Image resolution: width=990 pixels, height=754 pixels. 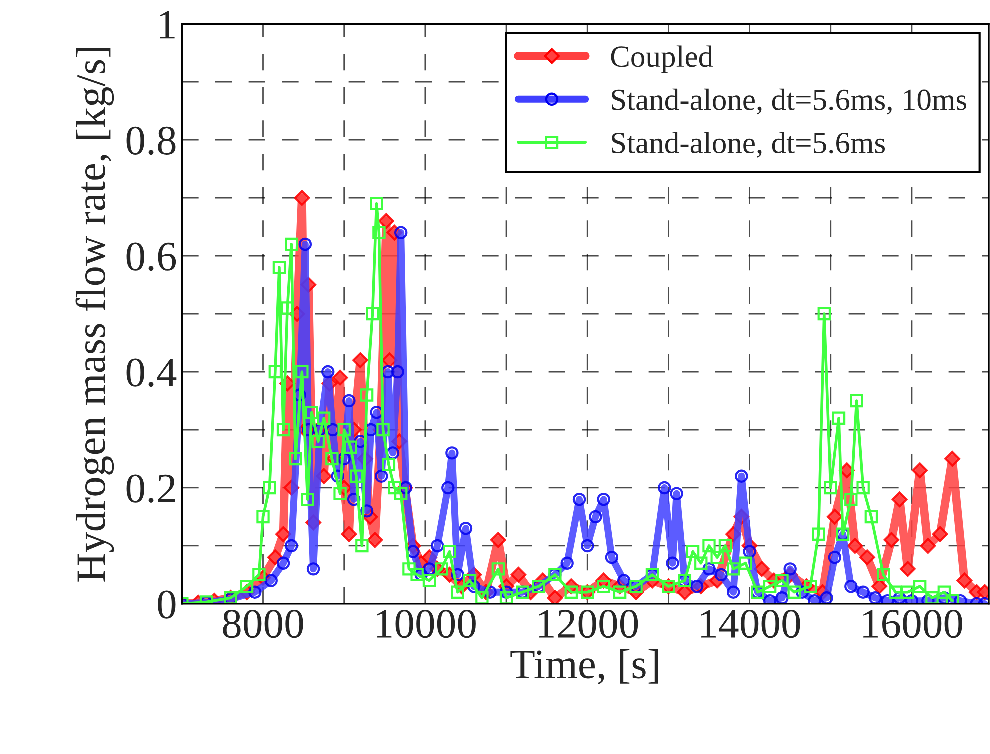 I want to click on y-tick-label: 0.6, so click(x=151, y=257).